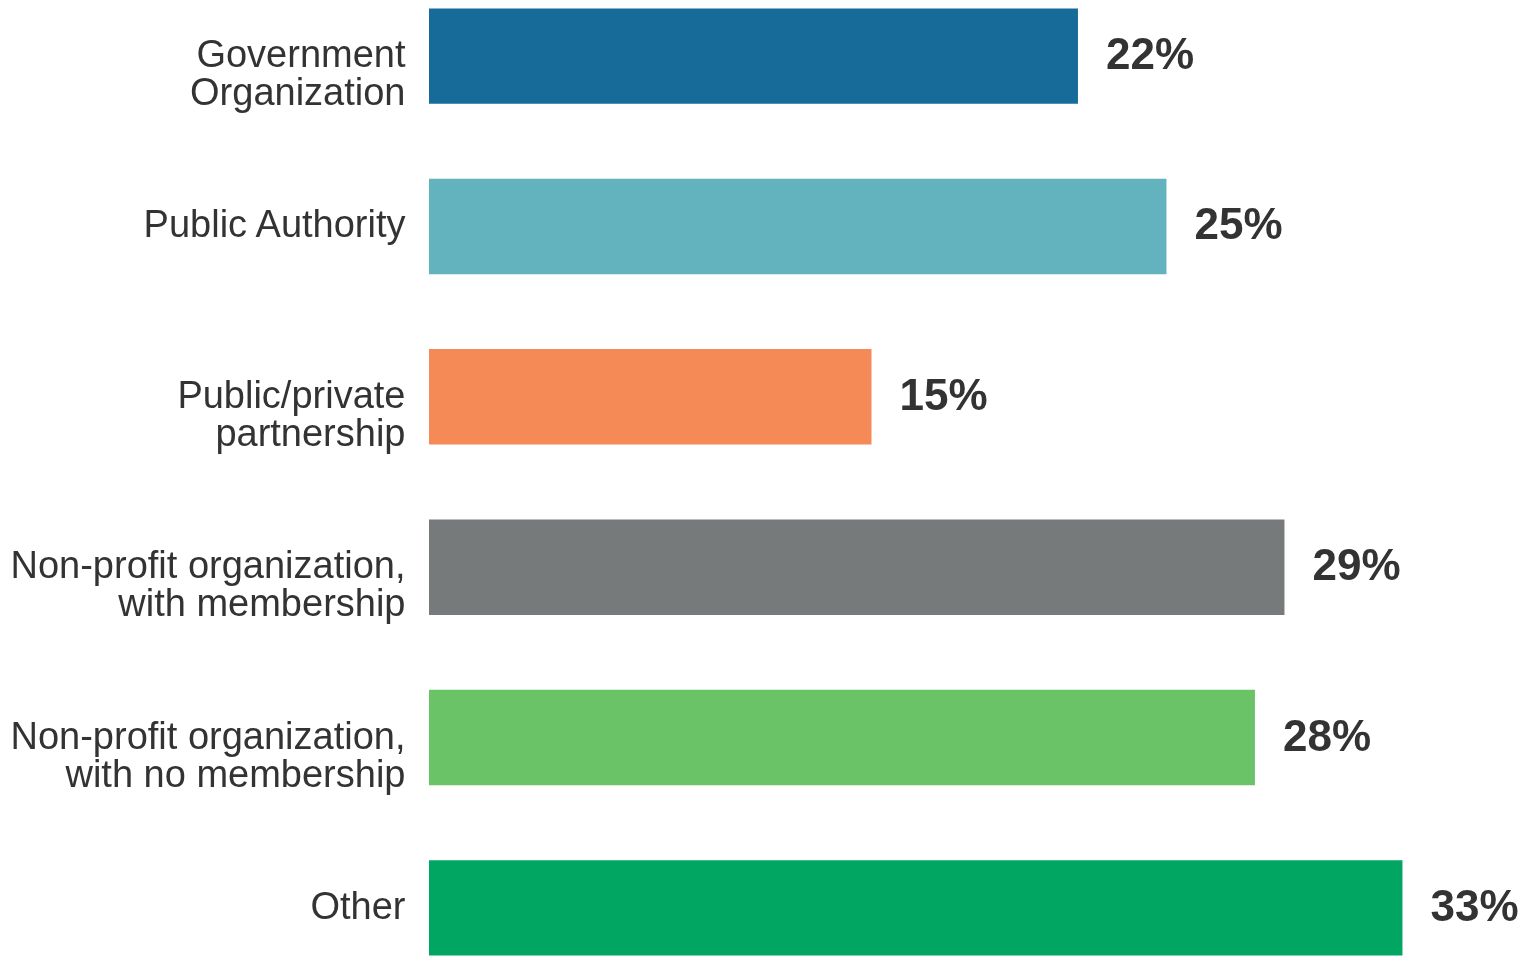 This screenshot has width=1534, height=959. What do you see at coordinates (298, 73) in the screenshot?
I see `y-tick-label: Government Organization` at bounding box center [298, 73].